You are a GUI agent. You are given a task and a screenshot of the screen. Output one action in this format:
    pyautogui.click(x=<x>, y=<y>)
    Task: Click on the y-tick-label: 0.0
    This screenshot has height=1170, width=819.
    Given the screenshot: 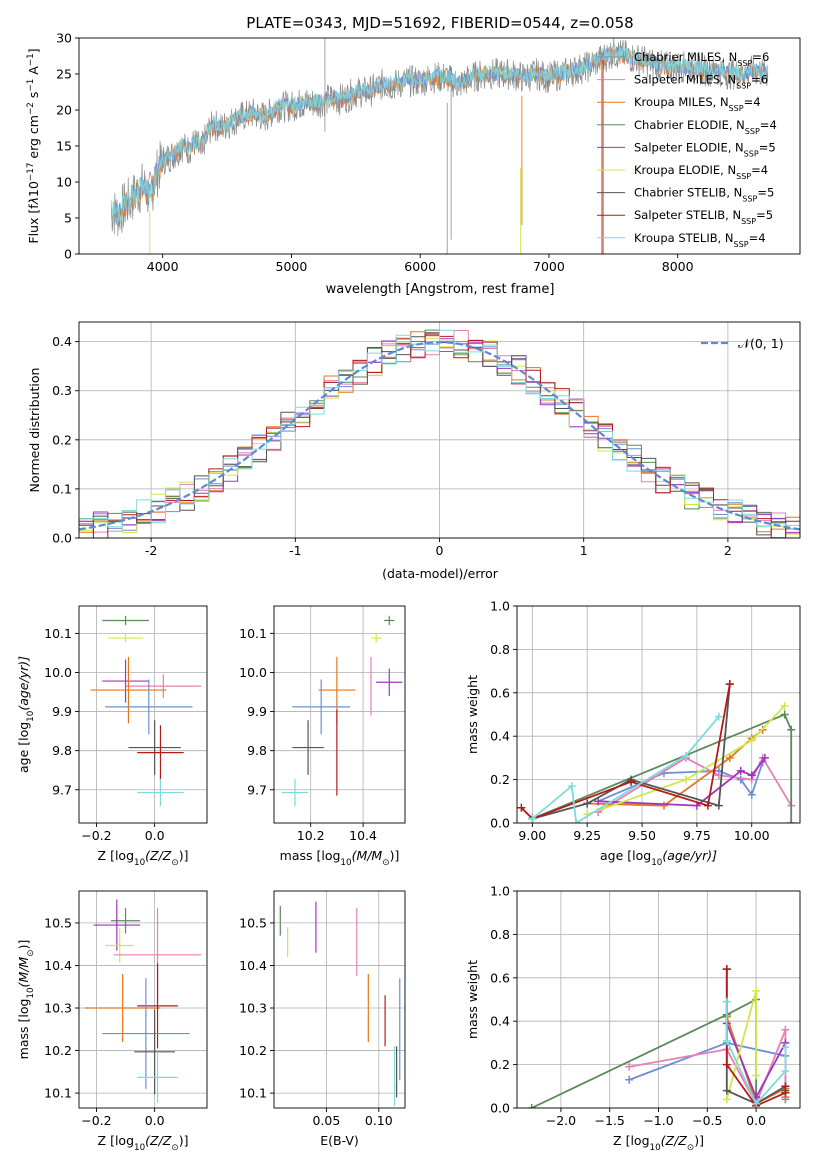 What is the action you would take?
    pyautogui.click(x=62, y=538)
    